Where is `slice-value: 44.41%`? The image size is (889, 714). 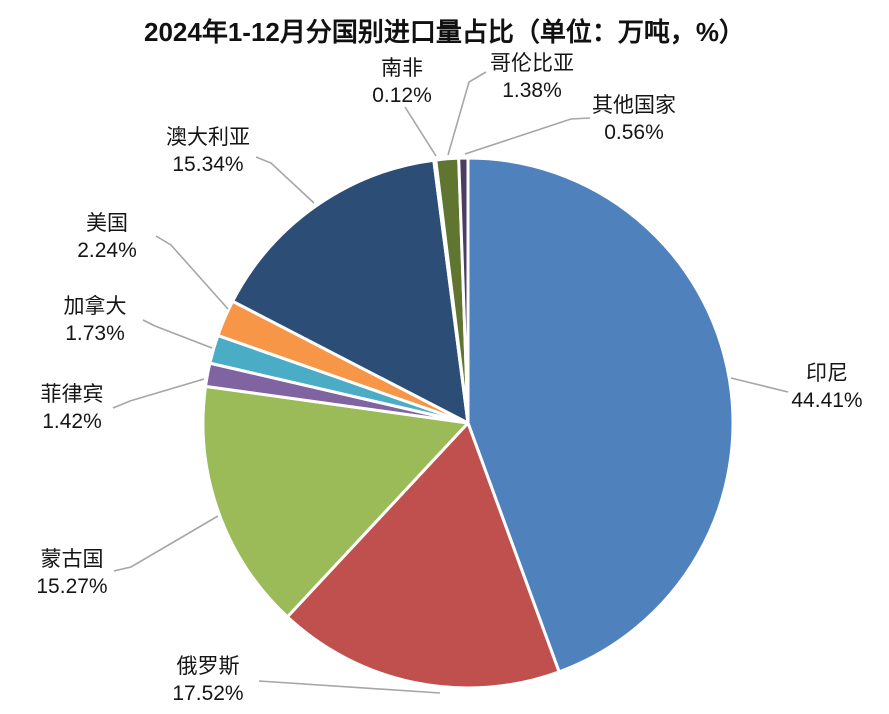 slice-value: 44.41% is located at coordinates (827, 400).